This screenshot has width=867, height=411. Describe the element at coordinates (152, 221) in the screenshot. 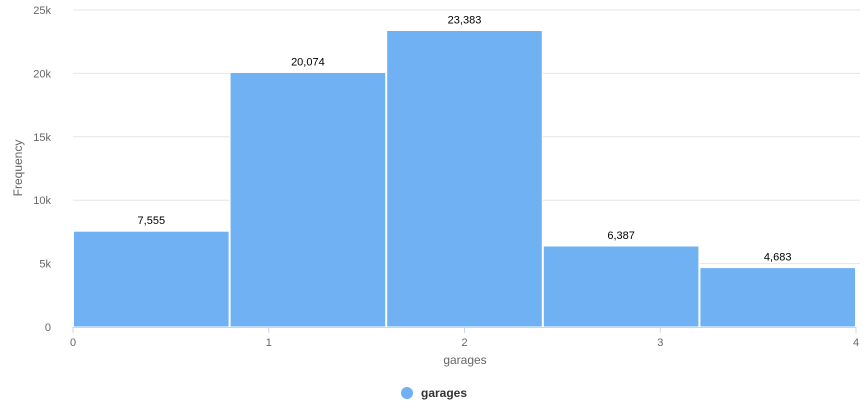

I see `bar-value-label: 7,555` at that location.